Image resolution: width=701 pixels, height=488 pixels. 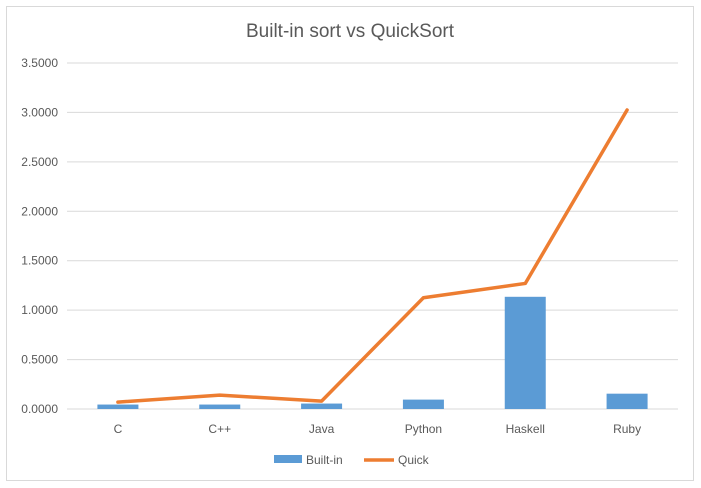 What do you see at coordinates (39, 360) in the screenshot?
I see `y-tick-label: 0.5000` at bounding box center [39, 360].